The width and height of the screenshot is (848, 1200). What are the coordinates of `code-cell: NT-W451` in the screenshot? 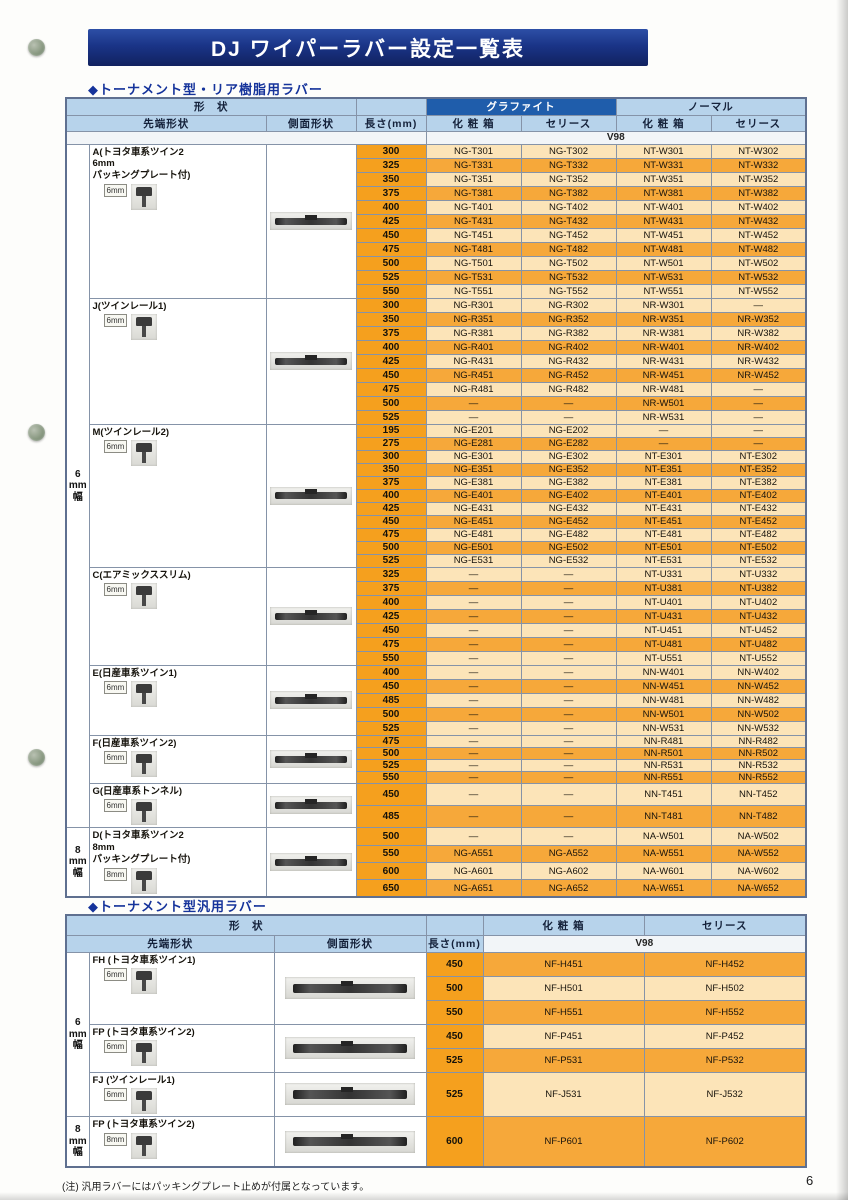 It's located at (663, 235).